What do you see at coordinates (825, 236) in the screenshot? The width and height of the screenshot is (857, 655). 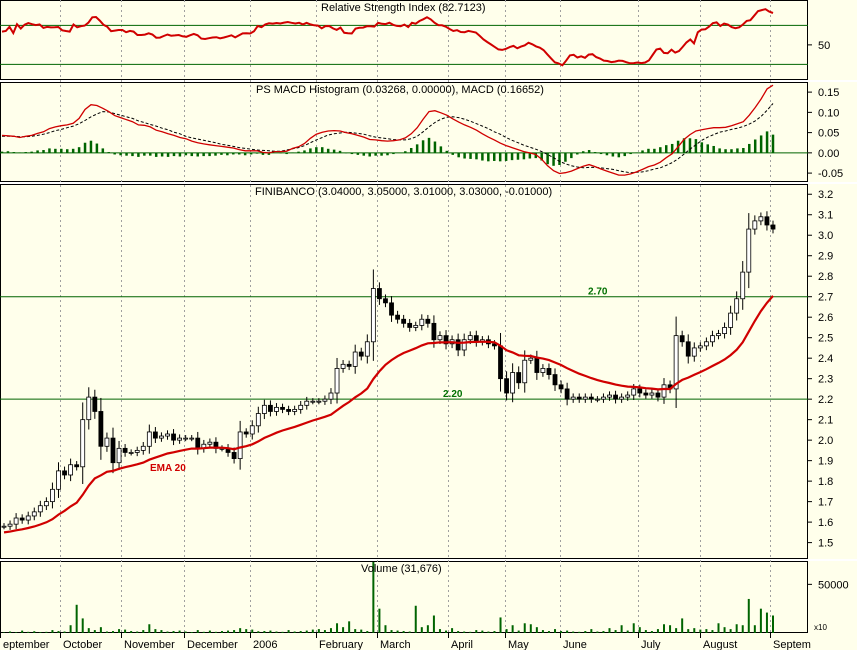 I see `y-tick-label: 3.0` at bounding box center [825, 236].